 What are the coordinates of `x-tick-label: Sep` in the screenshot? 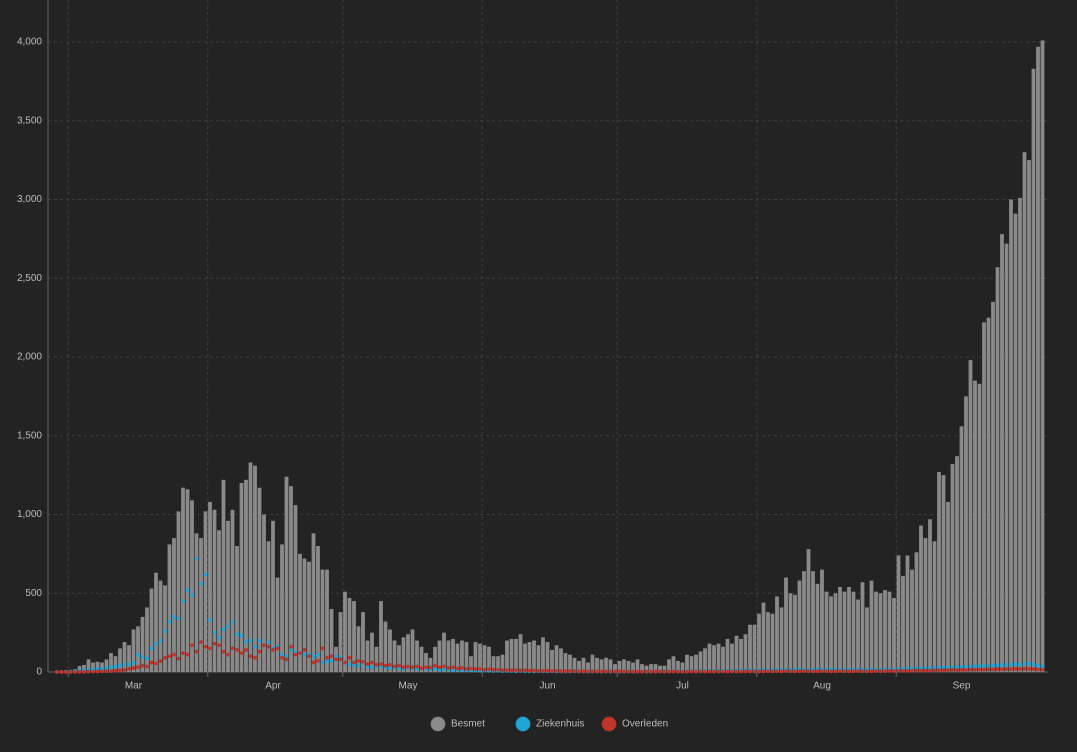 It's located at (962, 686).